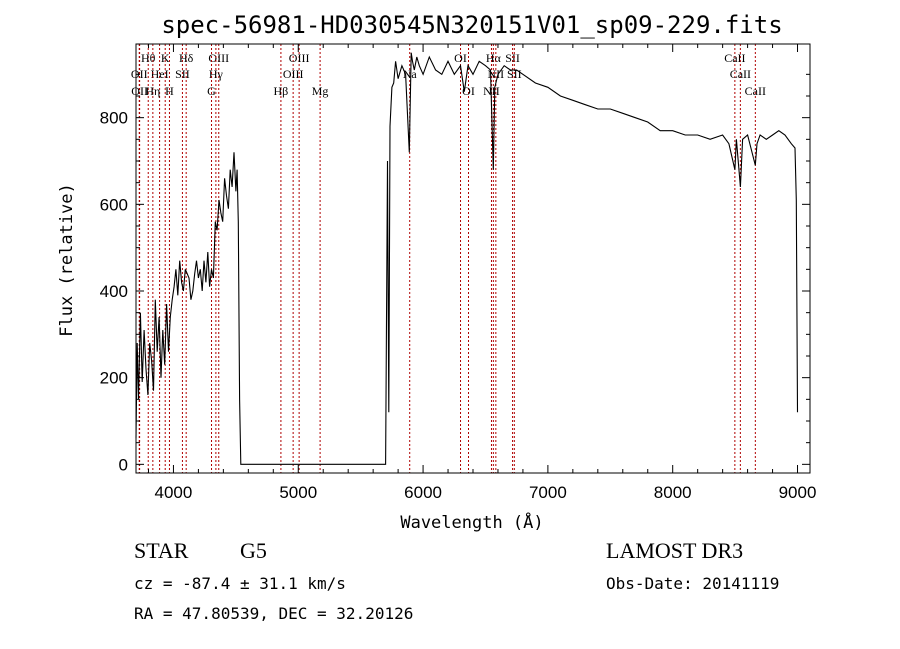 Image resolution: width=900 pixels, height=649 pixels. Describe the element at coordinates (67, 260) in the screenshot. I see `y-axis-label: Flux (relative)` at that location.